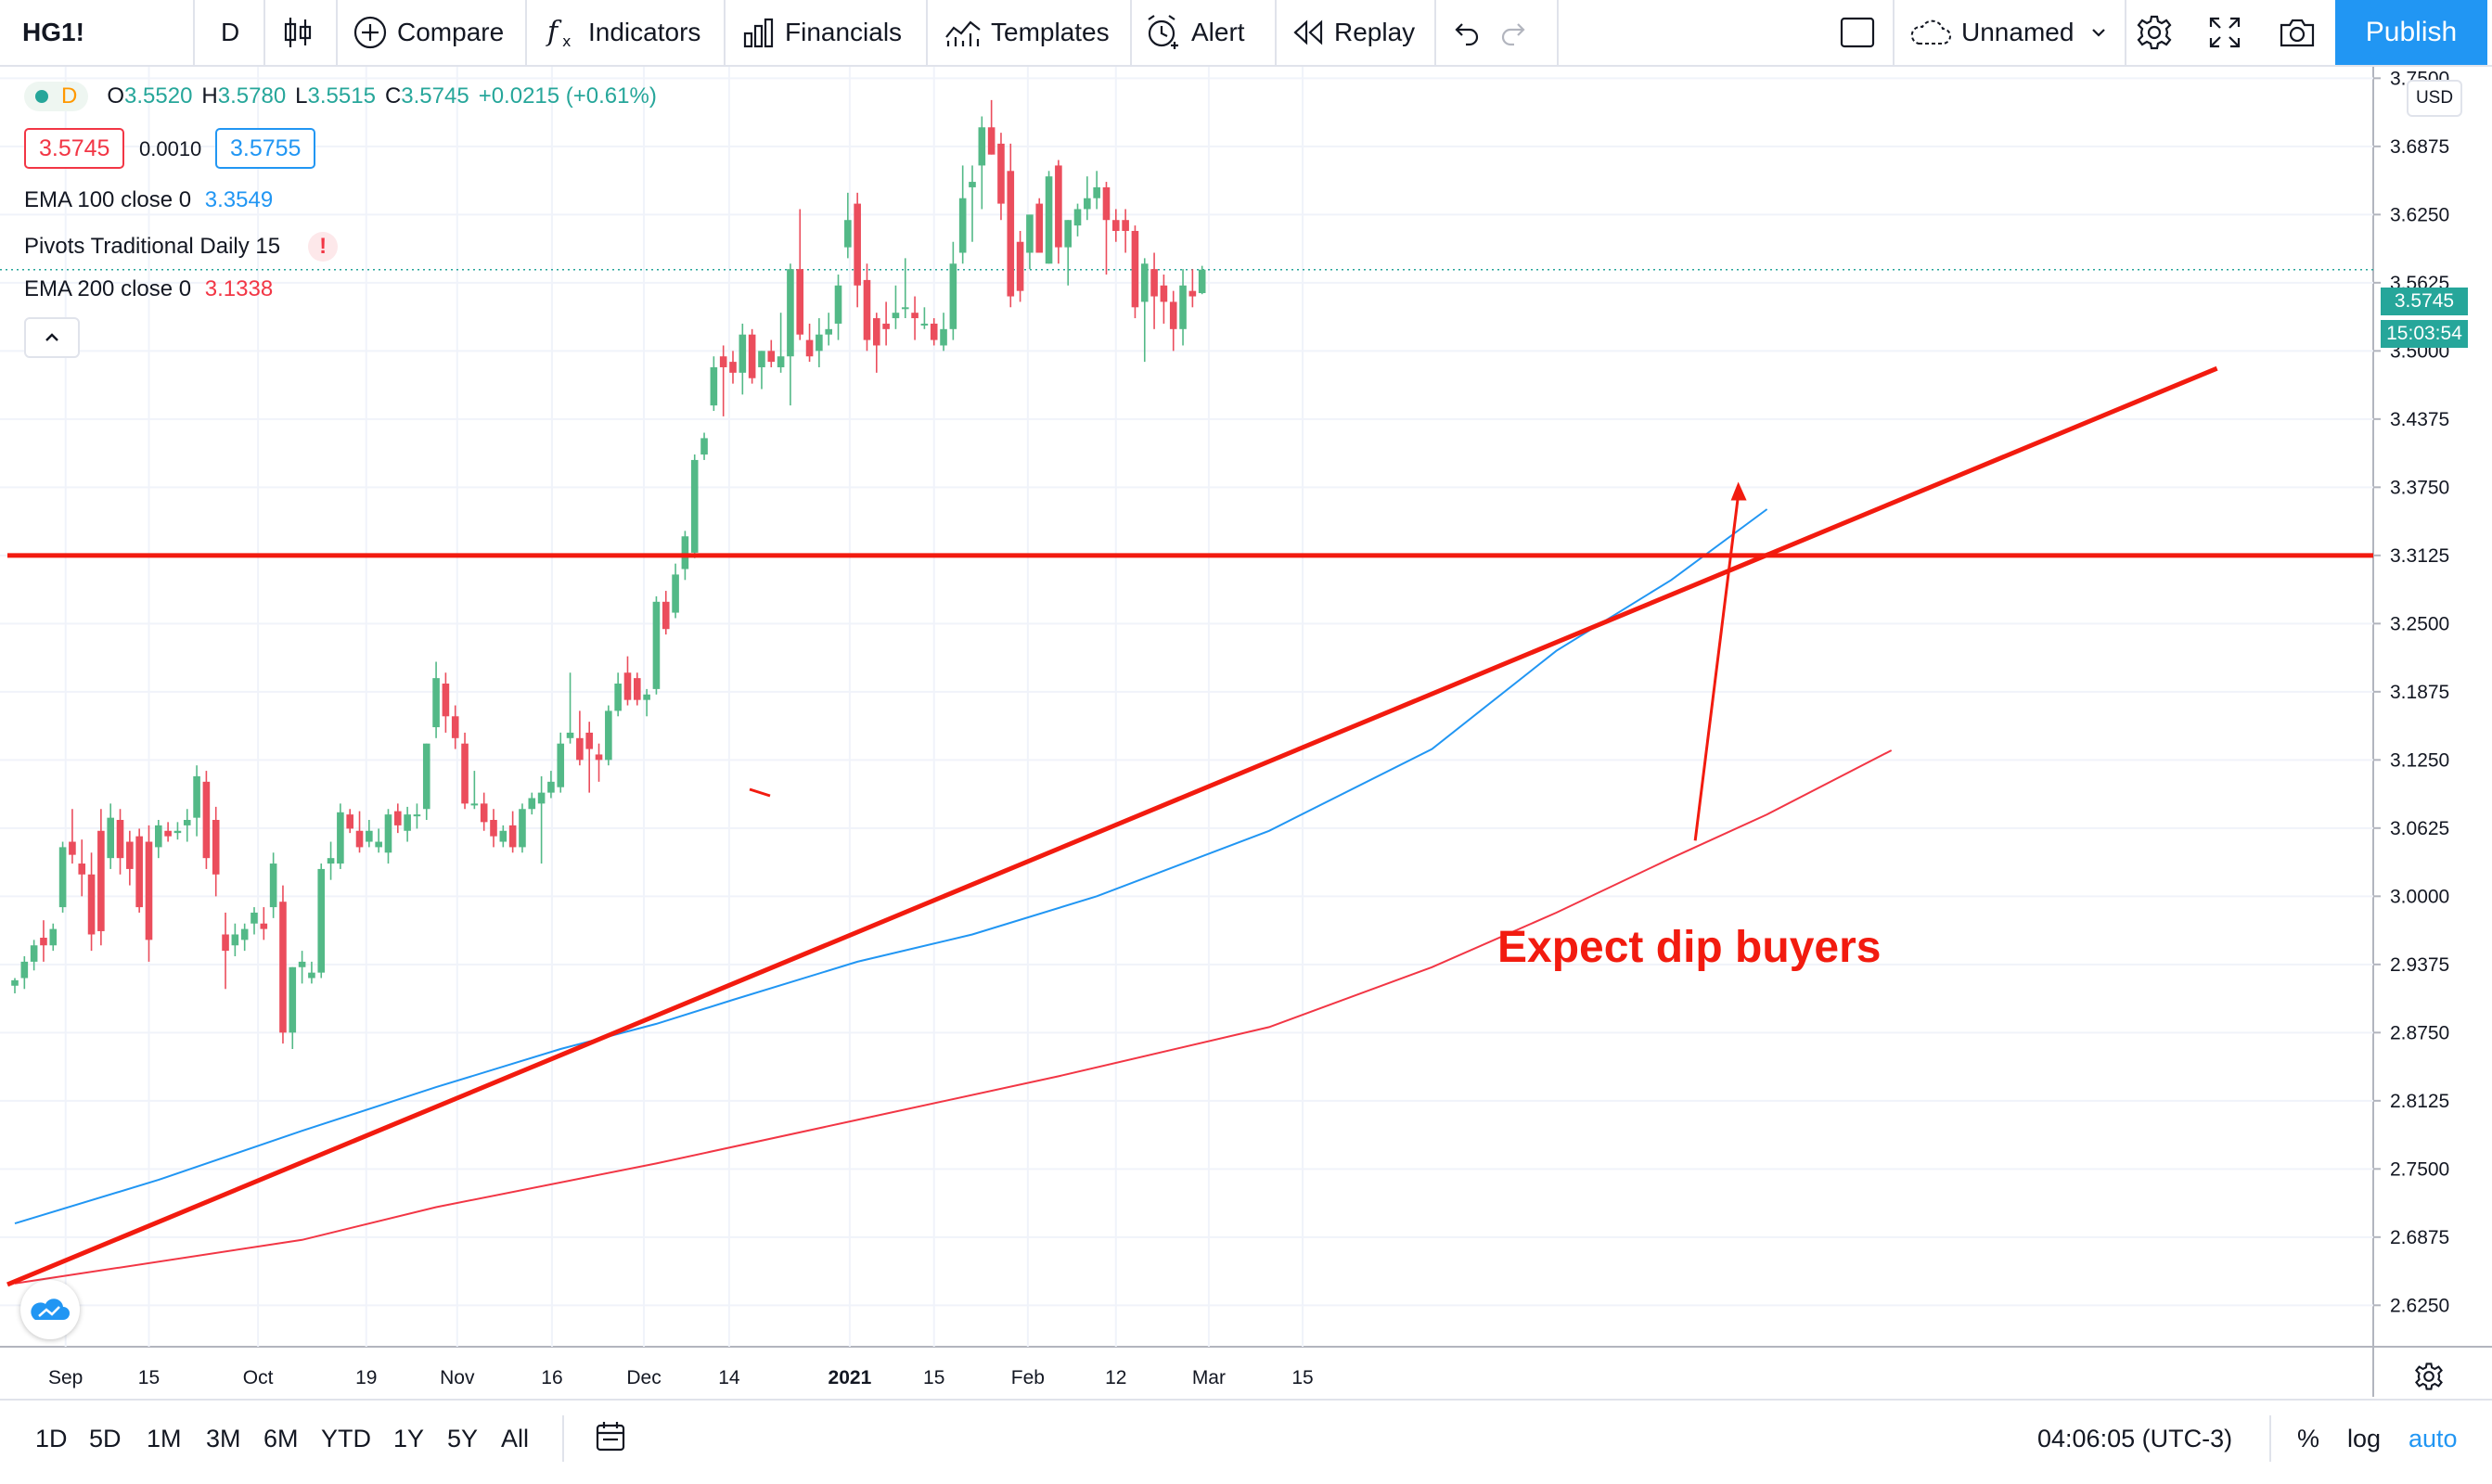 This screenshot has height=1484, width=2492. What do you see at coordinates (298, 32) in the screenshot?
I see `chart-type-button` at bounding box center [298, 32].